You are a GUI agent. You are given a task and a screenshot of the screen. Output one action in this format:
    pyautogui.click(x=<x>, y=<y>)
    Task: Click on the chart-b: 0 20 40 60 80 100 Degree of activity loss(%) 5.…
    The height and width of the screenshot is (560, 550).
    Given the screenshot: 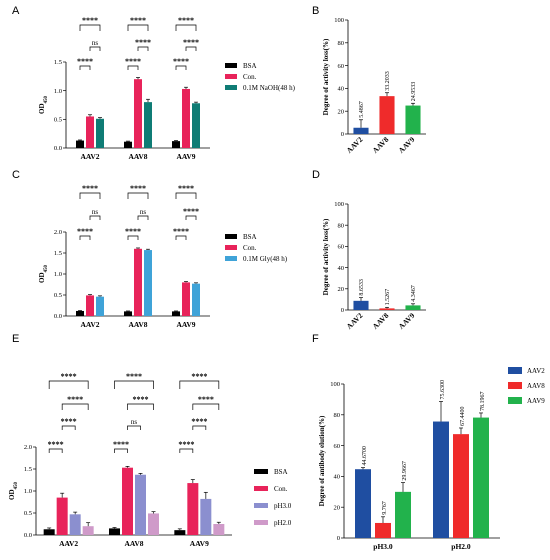 What is the action you would take?
    pyautogui.click(x=374, y=86)
    